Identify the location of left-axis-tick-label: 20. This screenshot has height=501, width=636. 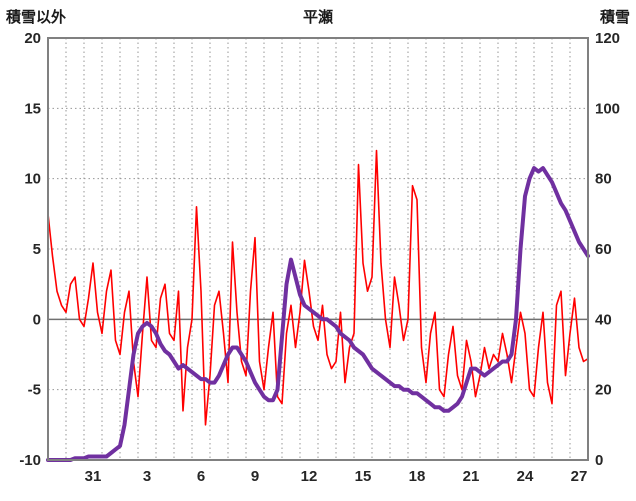
(32, 38).